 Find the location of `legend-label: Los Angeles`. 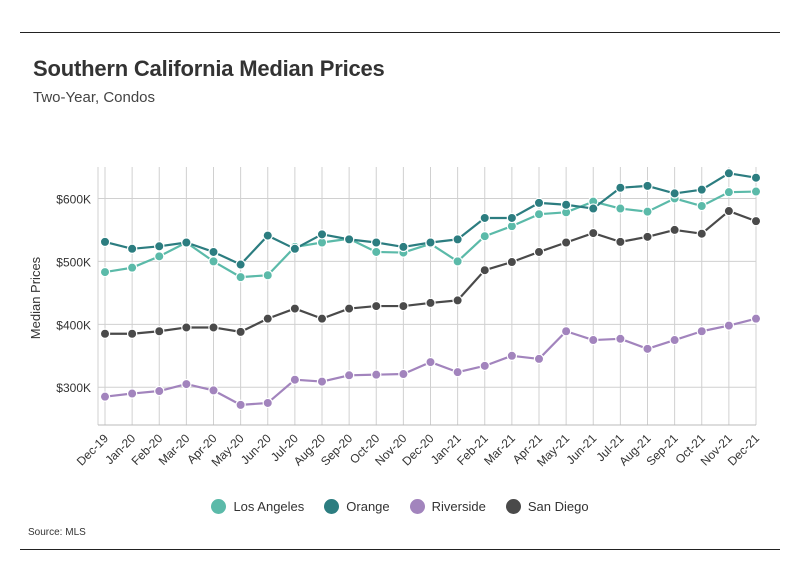

legend-label: Los Angeles is located at coordinates (269, 506).